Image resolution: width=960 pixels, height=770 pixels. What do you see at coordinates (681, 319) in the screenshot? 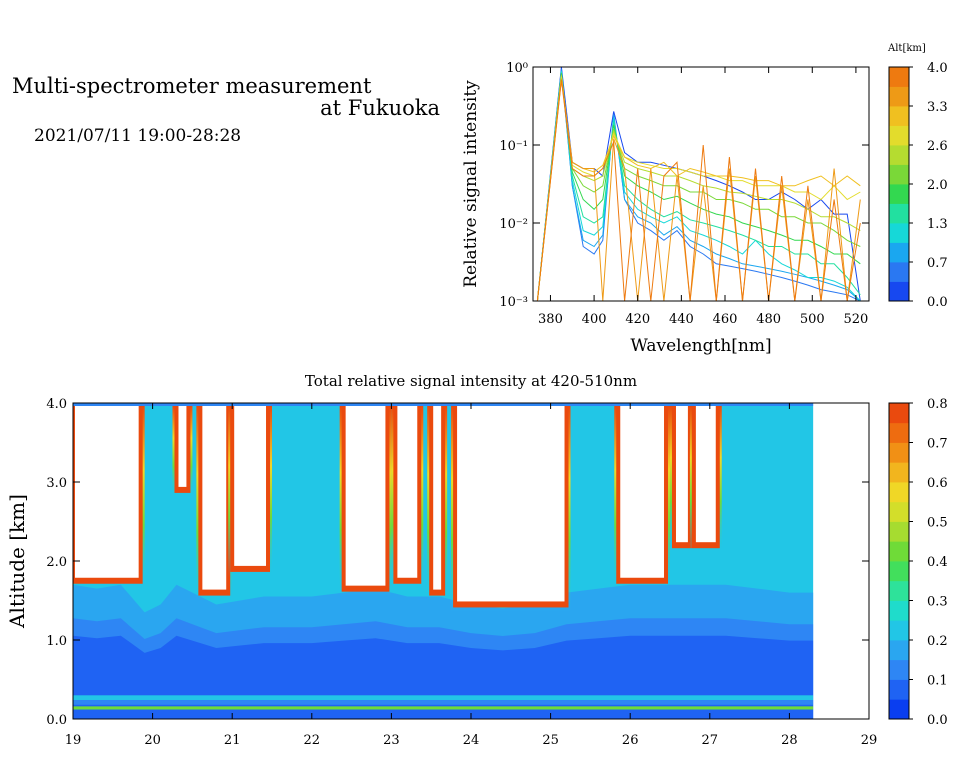
I see `spectrum-x-tick-label-3: 440` at bounding box center [681, 319].